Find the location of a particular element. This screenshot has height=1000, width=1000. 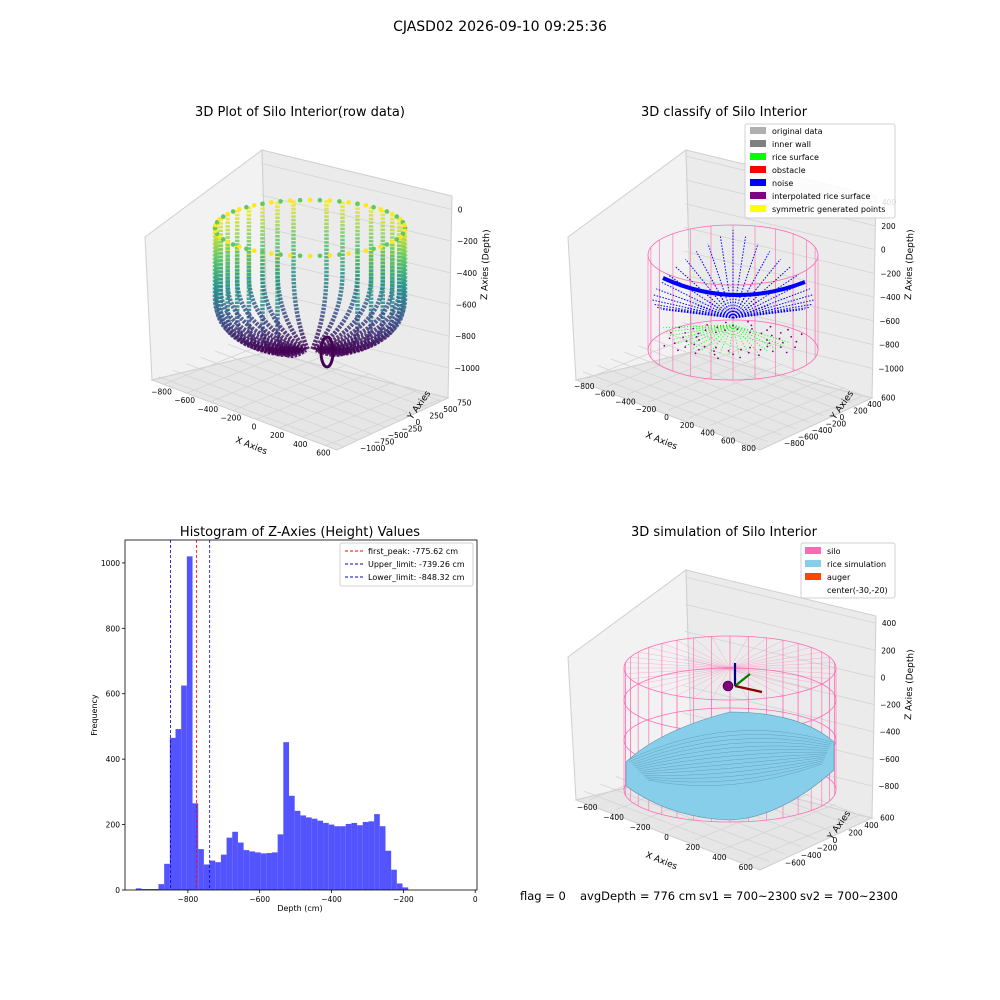

sim3d-ztick-label: −200 is located at coordinates (890, 705).